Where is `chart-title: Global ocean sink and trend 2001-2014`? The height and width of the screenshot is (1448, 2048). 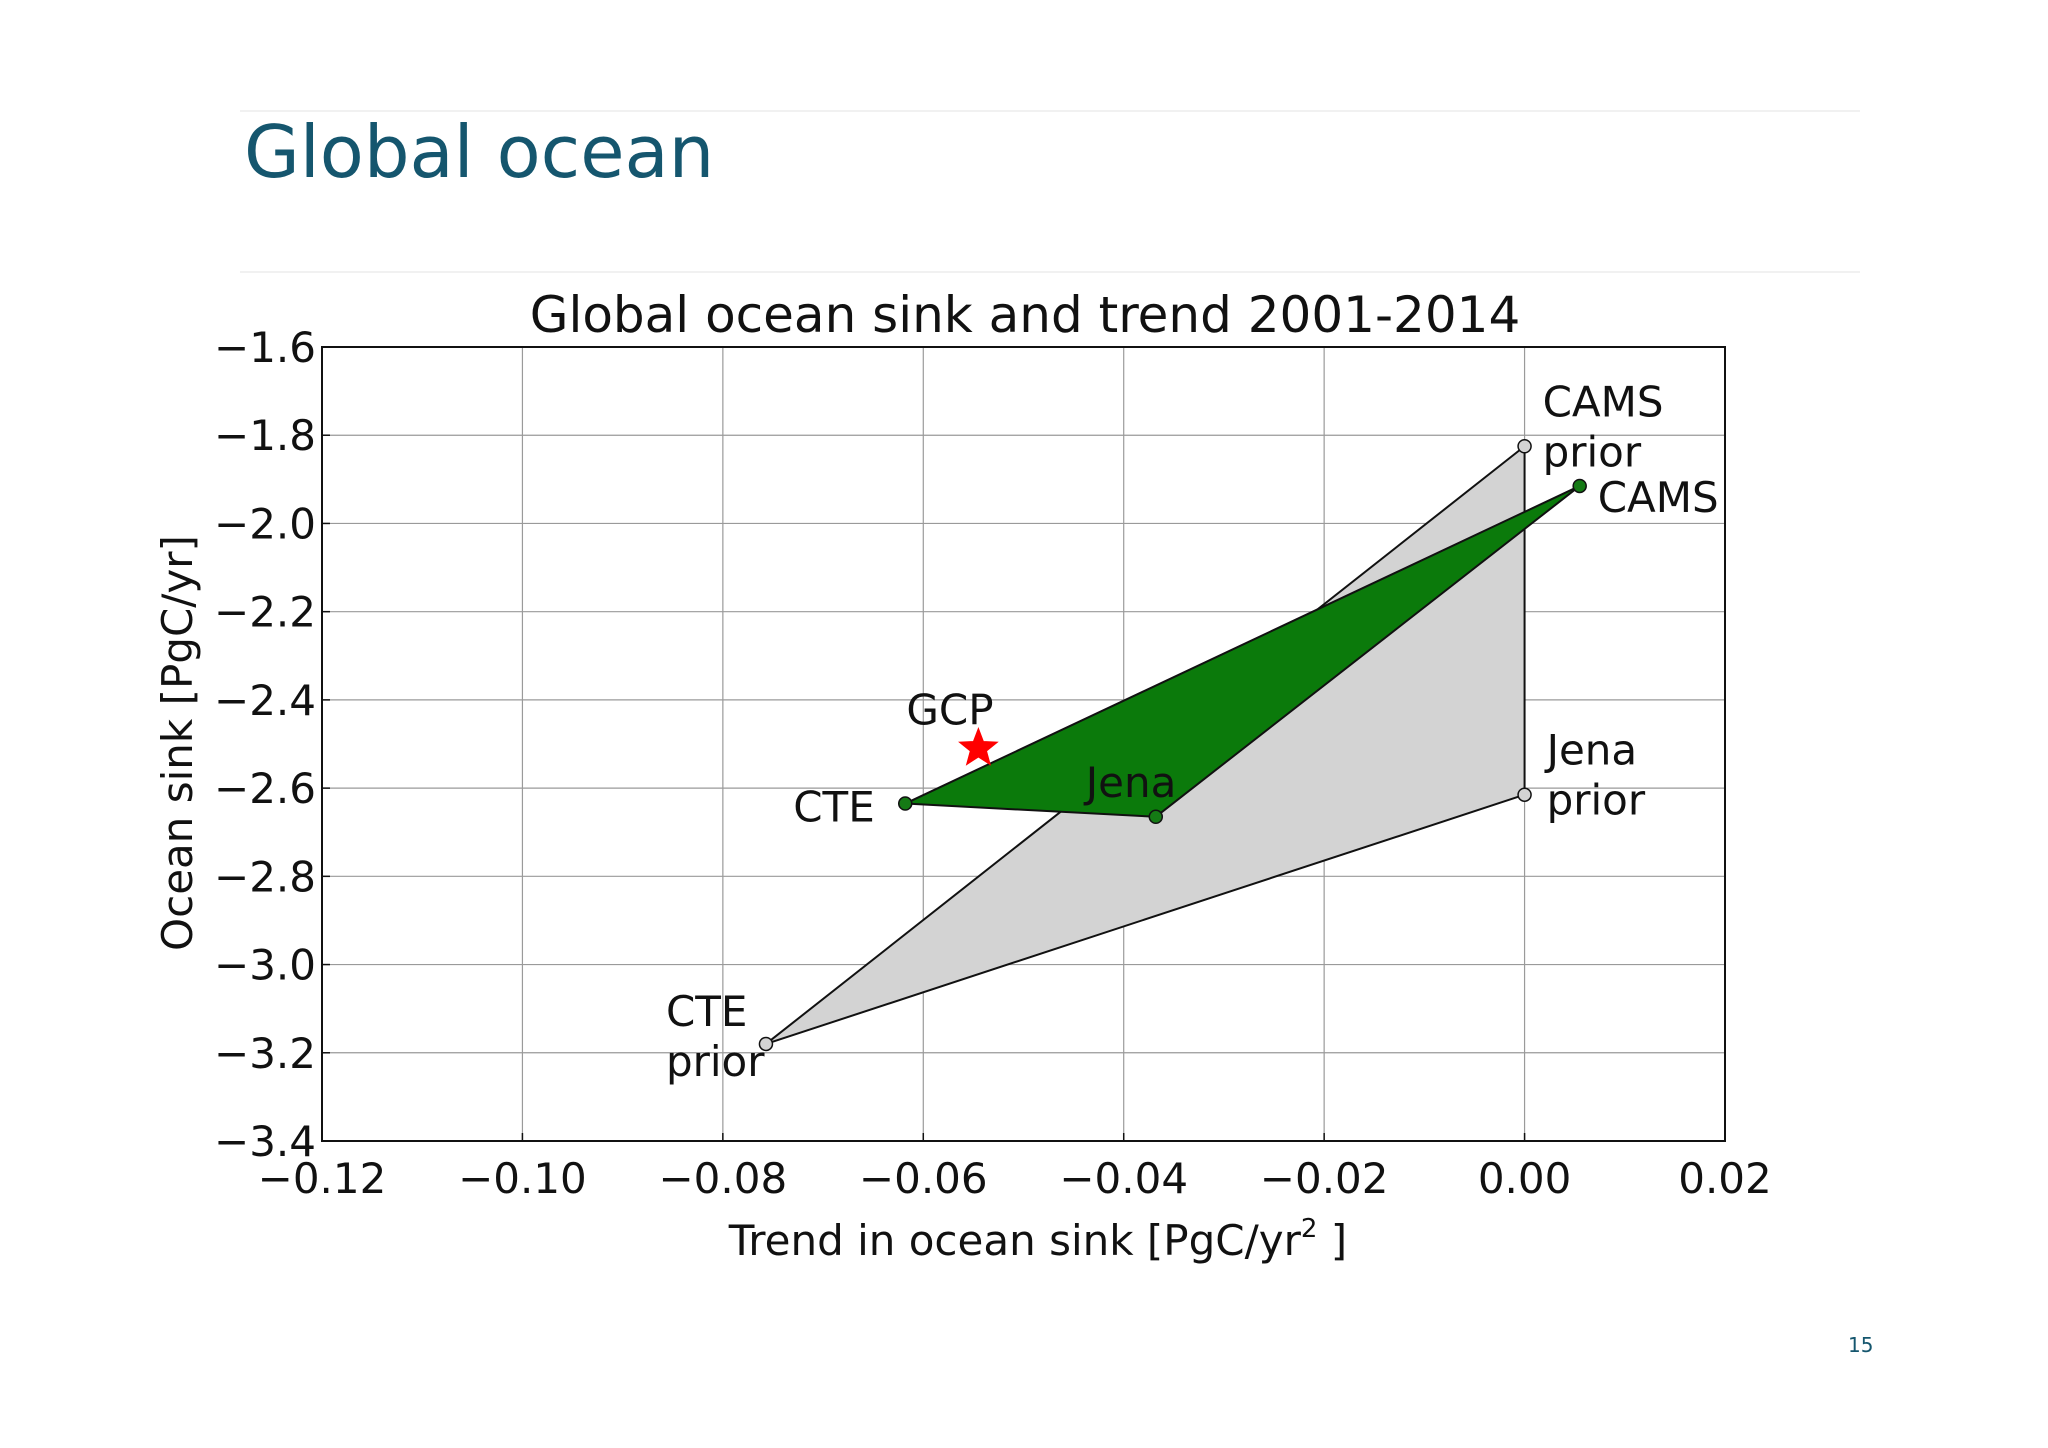 chart-title: Global ocean sink and trend 2001-2014 is located at coordinates (1025, 315).